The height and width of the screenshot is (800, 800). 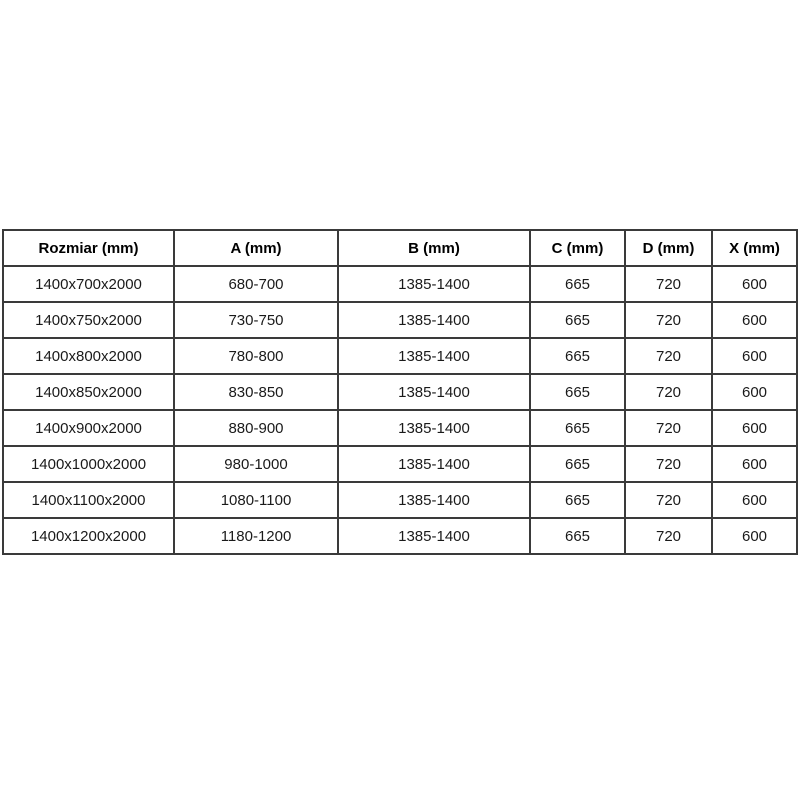 What do you see at coordinates (256, 248) in the screenshot?
I see `header-a: A (mm)` at bounding box center [256, 248].